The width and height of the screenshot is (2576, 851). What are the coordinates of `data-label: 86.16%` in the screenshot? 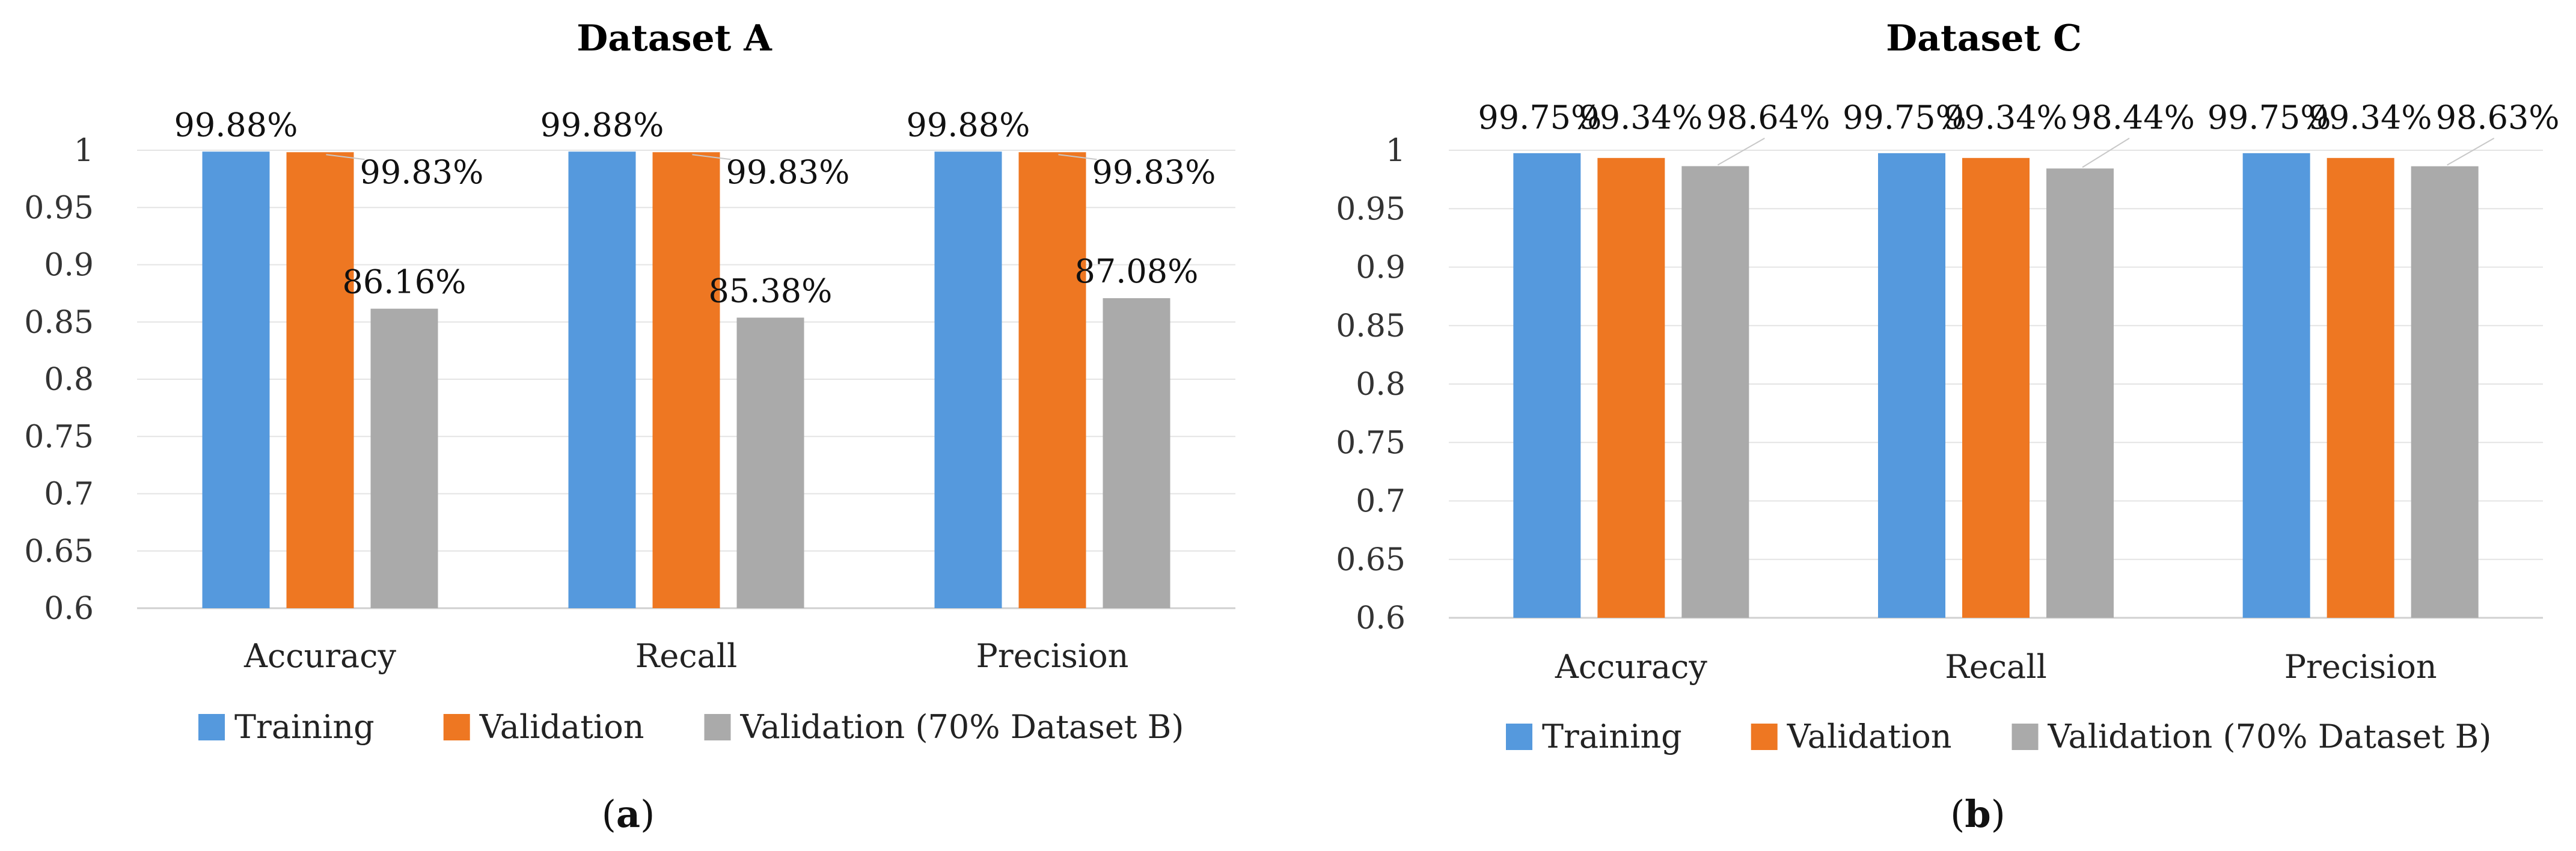 It's located at (405, 282).